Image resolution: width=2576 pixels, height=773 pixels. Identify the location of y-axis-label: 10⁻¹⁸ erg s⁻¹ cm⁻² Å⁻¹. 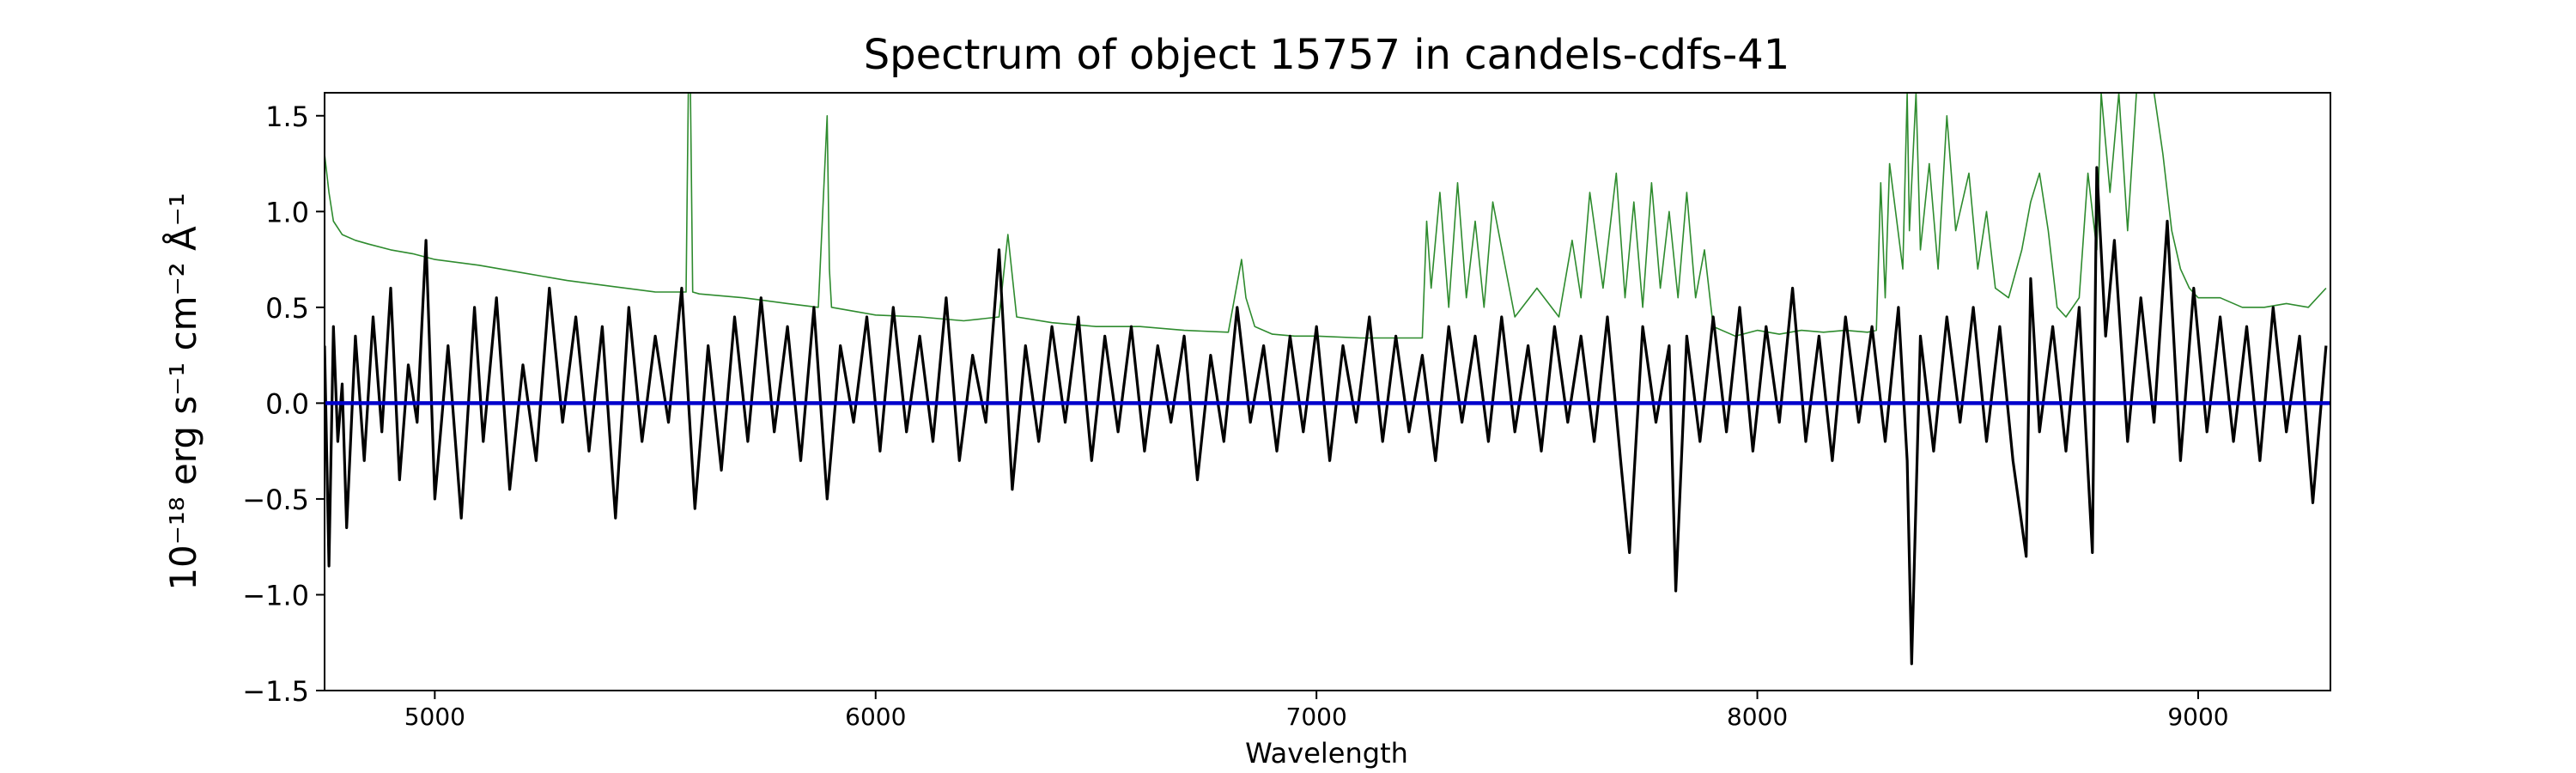
(182, 391).